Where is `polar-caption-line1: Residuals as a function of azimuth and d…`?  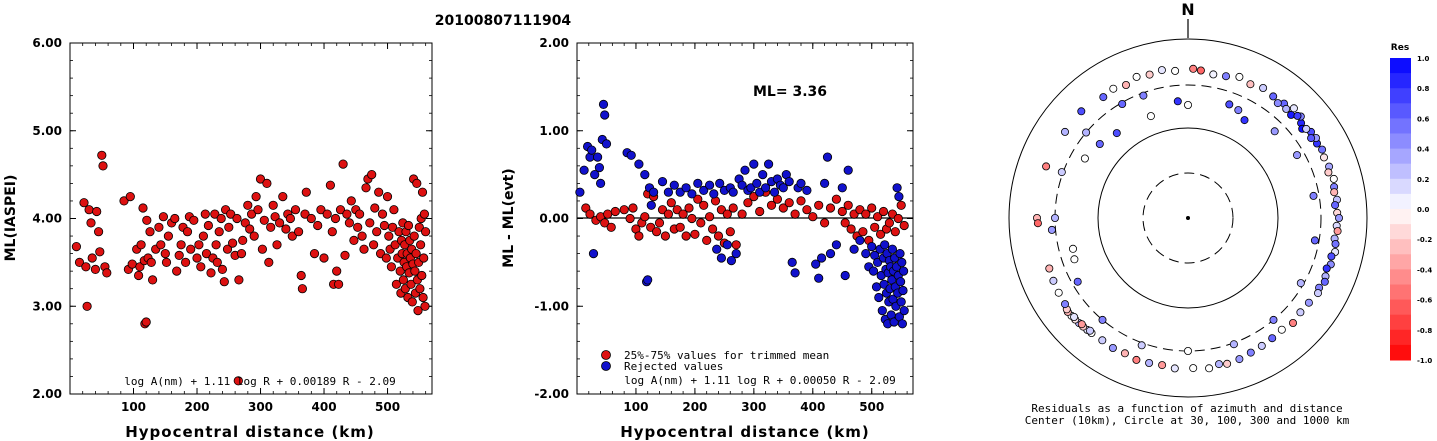
polar-caption-line1: Residuals as a function of azimuth and d… is located at coordinates (1186, 408).